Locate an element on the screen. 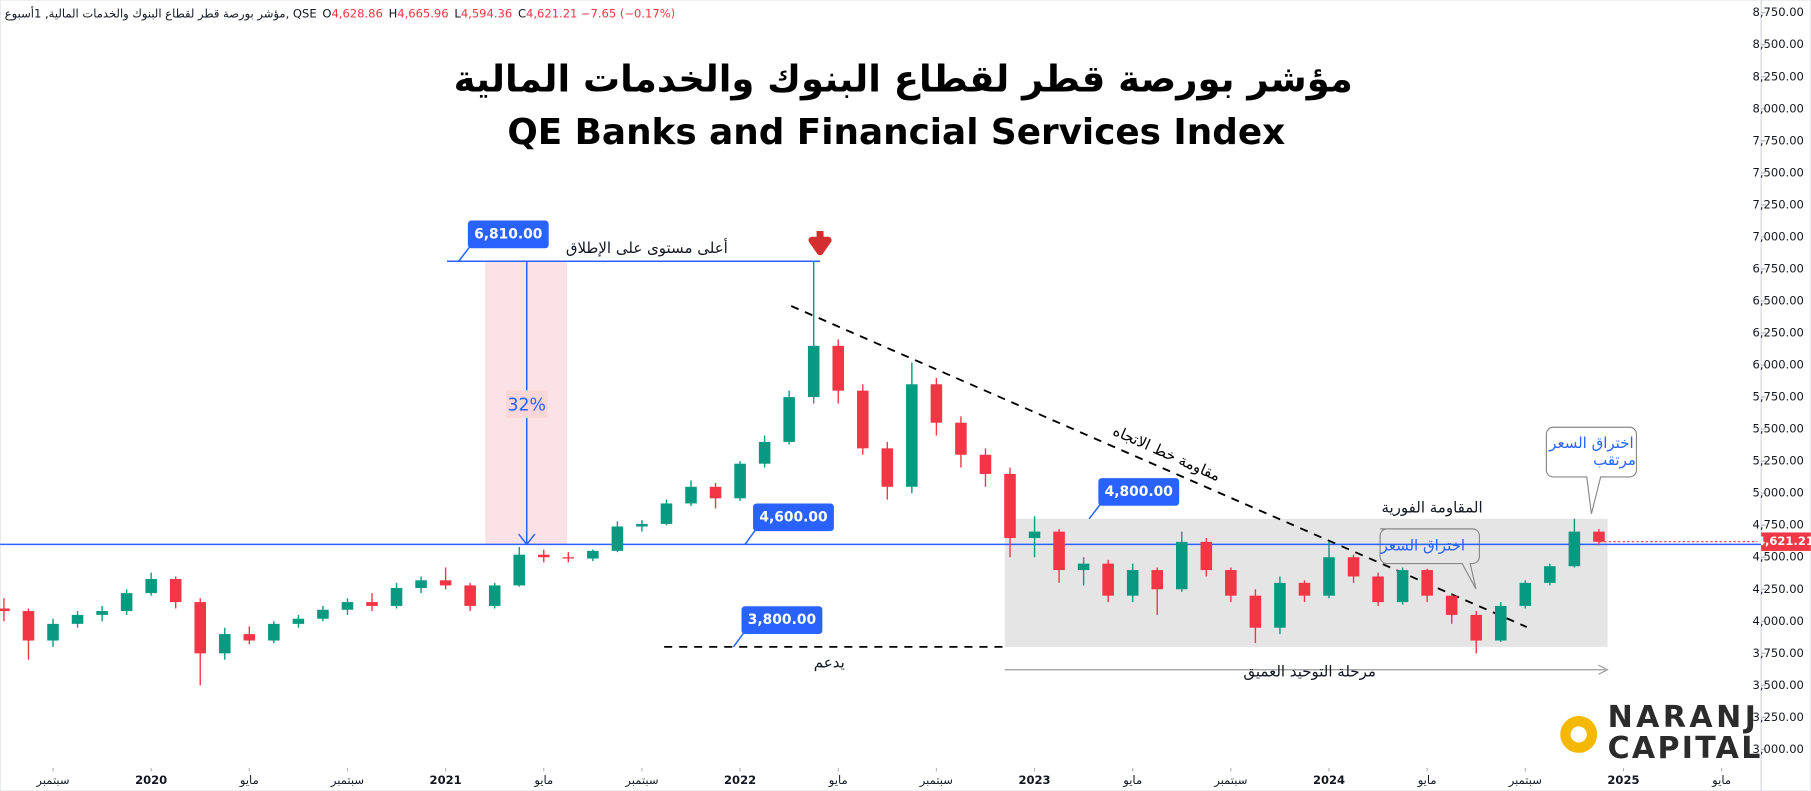 The width and height of the screenshot is (1811, 791). x-tick-label: 2020 is located at coordinates (151, 780).